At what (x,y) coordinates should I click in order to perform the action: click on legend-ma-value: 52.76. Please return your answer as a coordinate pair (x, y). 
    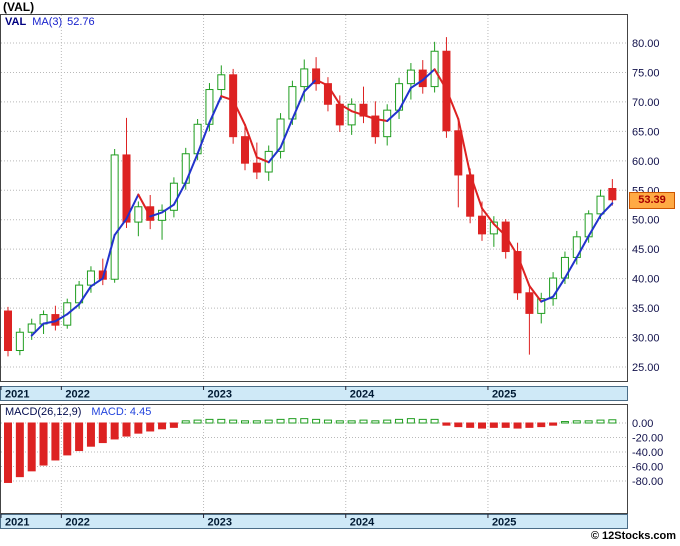
    Looking at the image, I should click on (81, 22).